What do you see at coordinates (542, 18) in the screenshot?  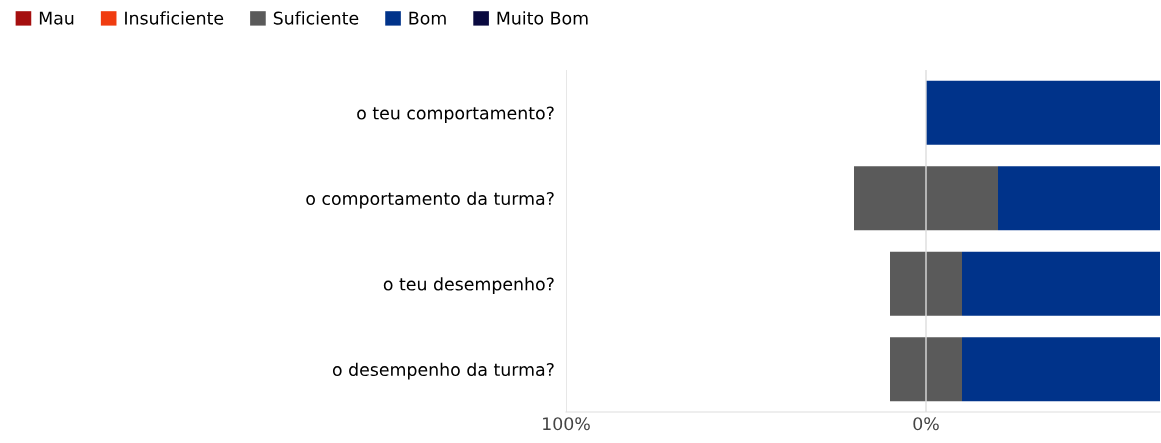 I see `legend-label: Muito Bom` at bounding box center [542, 18].